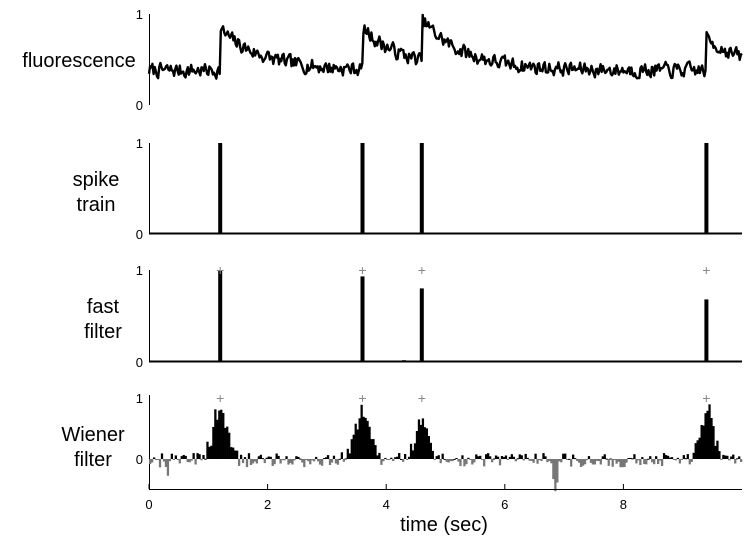  Describe the element at coordinates (93, 435) in the screenshot. I see `wiener-filter-ylabel-line-1: Wiener` at that location.